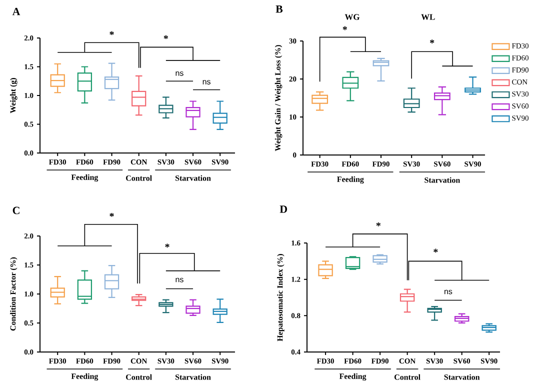 Image resolution: width=550 pixels, height=389 pixels. What do you see at coordinates (16, 210) in the screenshot?
I see `chart-title: C` at bounding box center [16, 210].